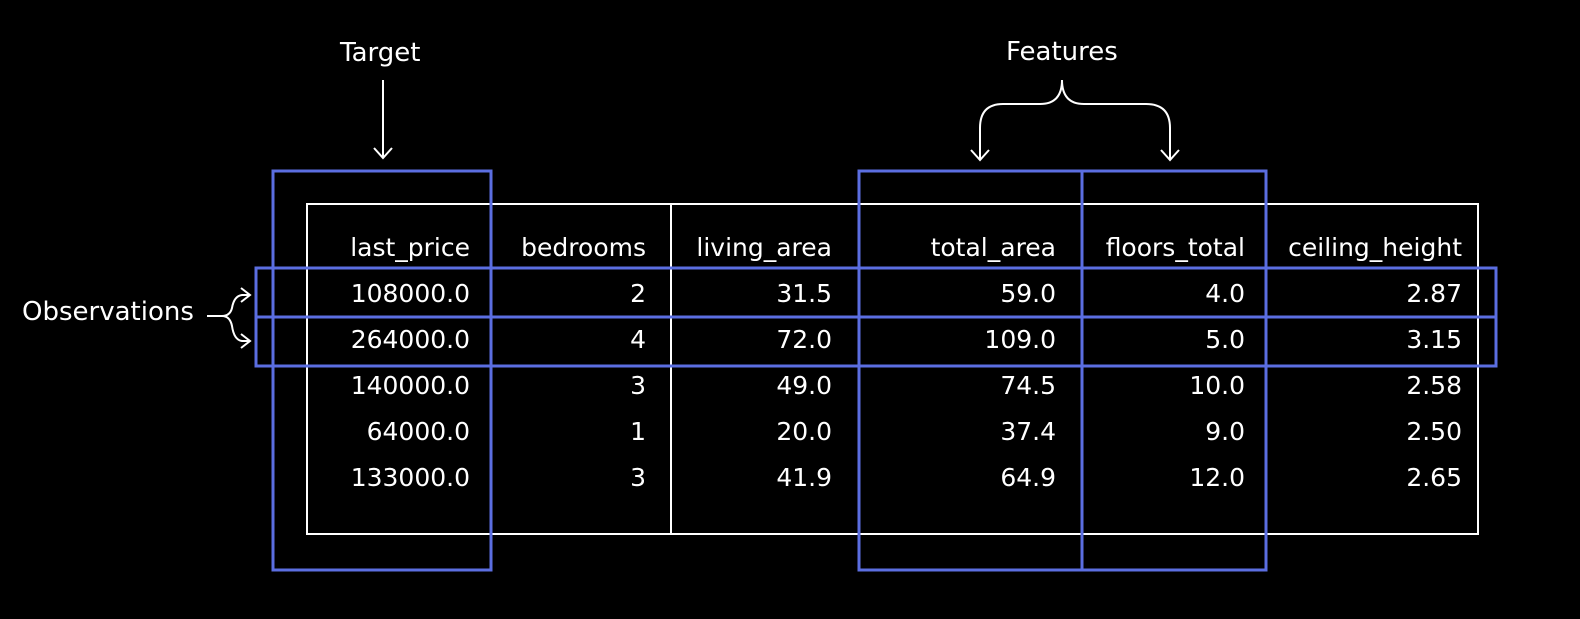 Image resolution: width=1580 pixels, height=619 pixels. I want to click on table-cell: 59.0, so click(1028, 293).